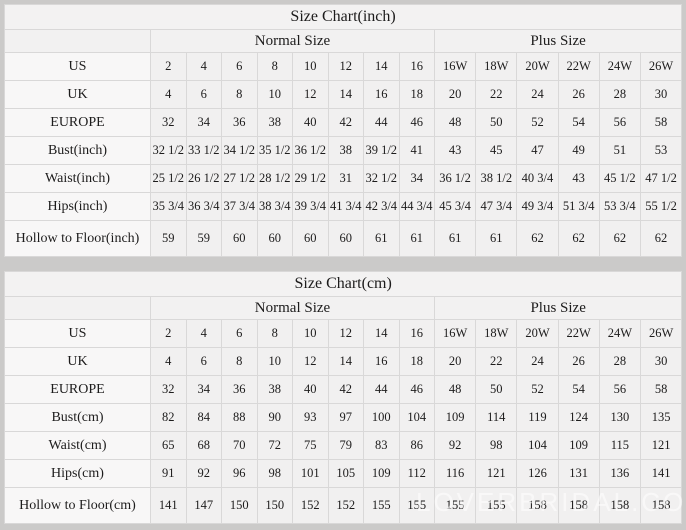 This screenshot has width=686, height=530. I want to click on size-cell: 59, so click(168, 238).